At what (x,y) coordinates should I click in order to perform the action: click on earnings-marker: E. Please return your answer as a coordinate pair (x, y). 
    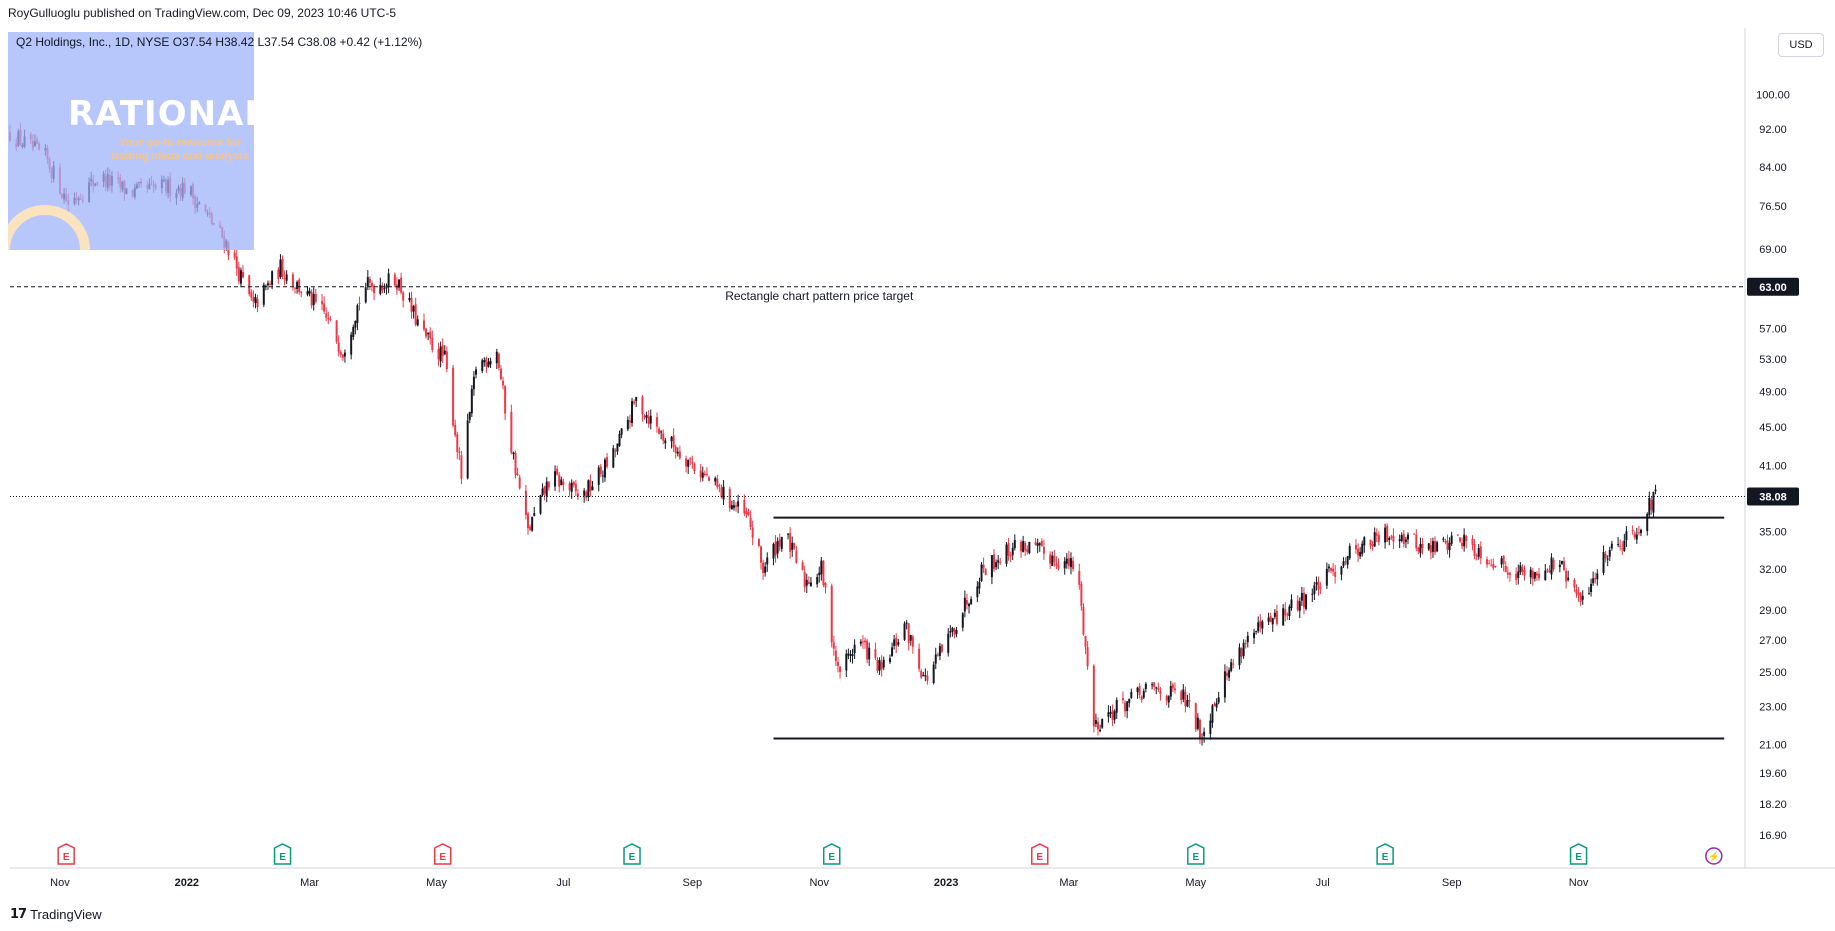
    Looking at the image, I should click on (1196, 854).